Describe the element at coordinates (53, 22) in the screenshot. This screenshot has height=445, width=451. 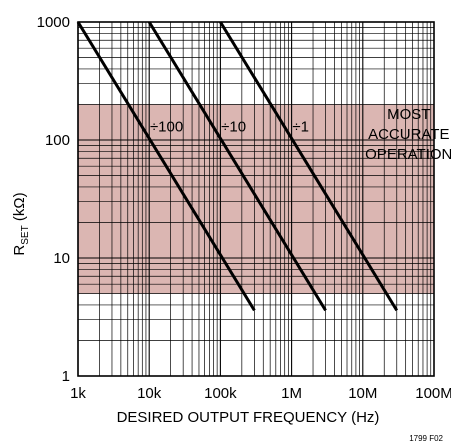
I see `y-tick-label: 1000` at that location.